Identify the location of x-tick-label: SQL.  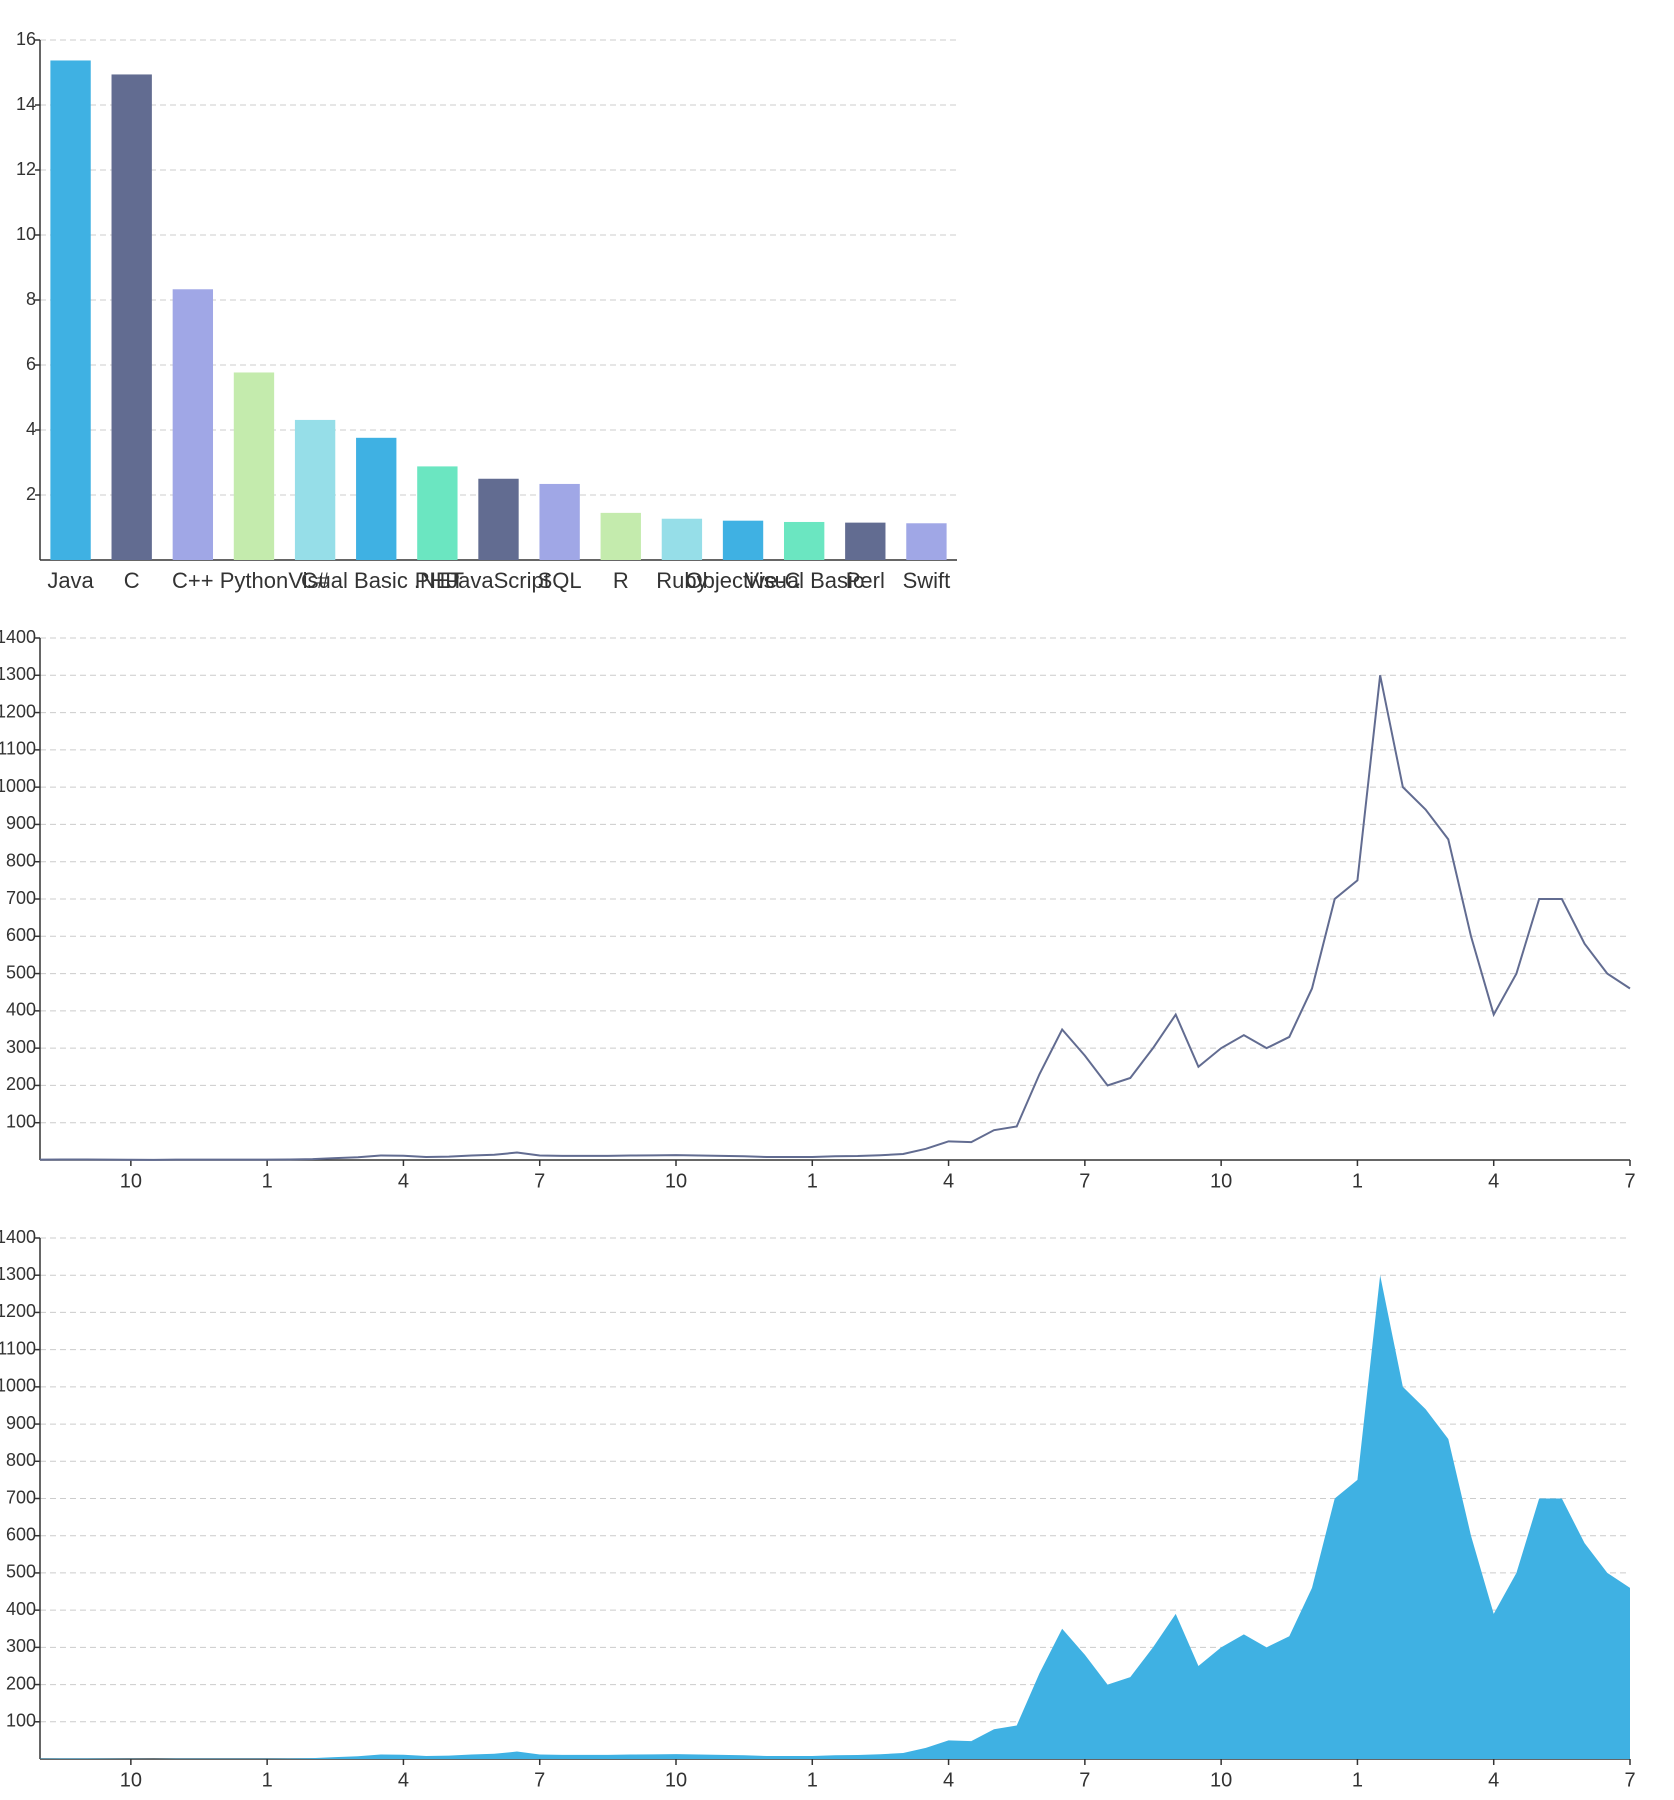
(560, 580).